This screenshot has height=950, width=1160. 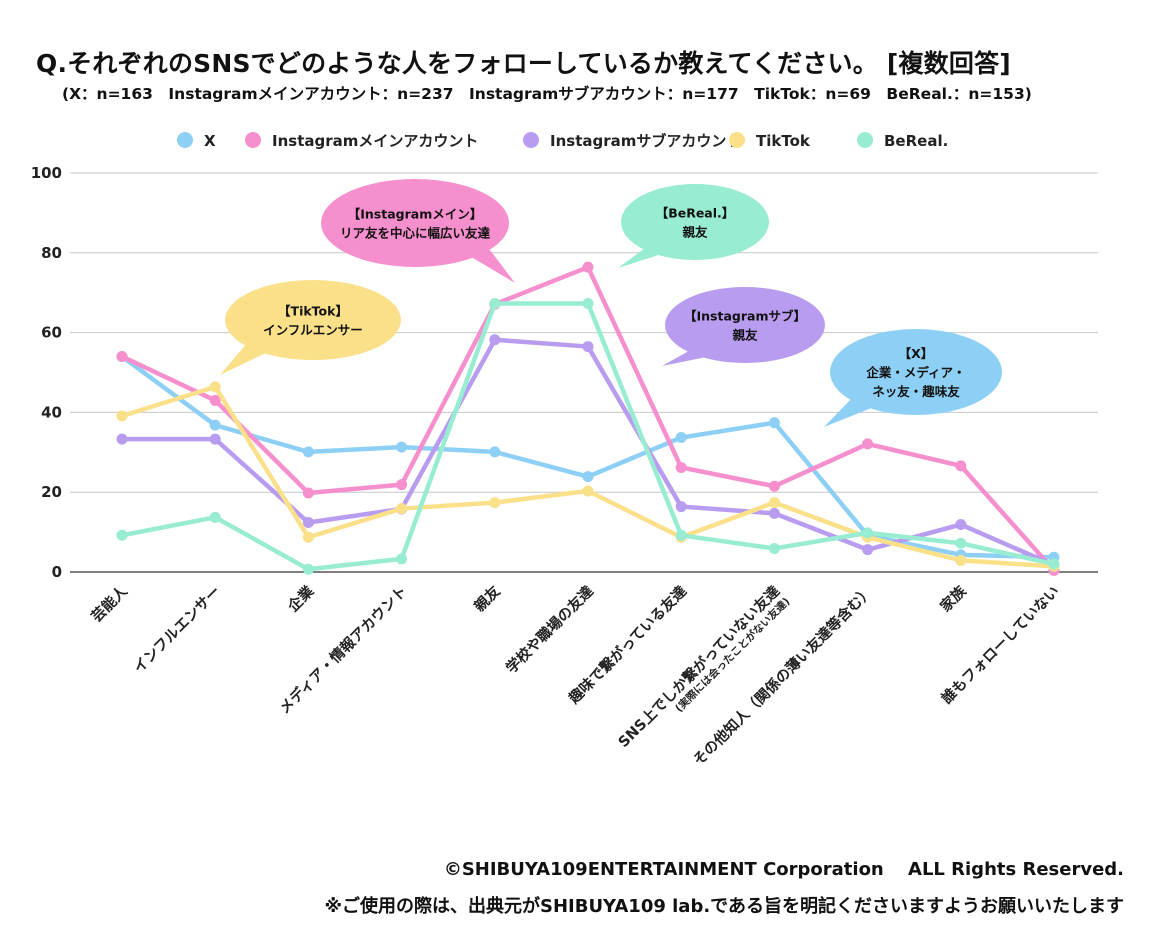 I want to click on x-tick-label-group: 親友, so click(x=487, y=599).